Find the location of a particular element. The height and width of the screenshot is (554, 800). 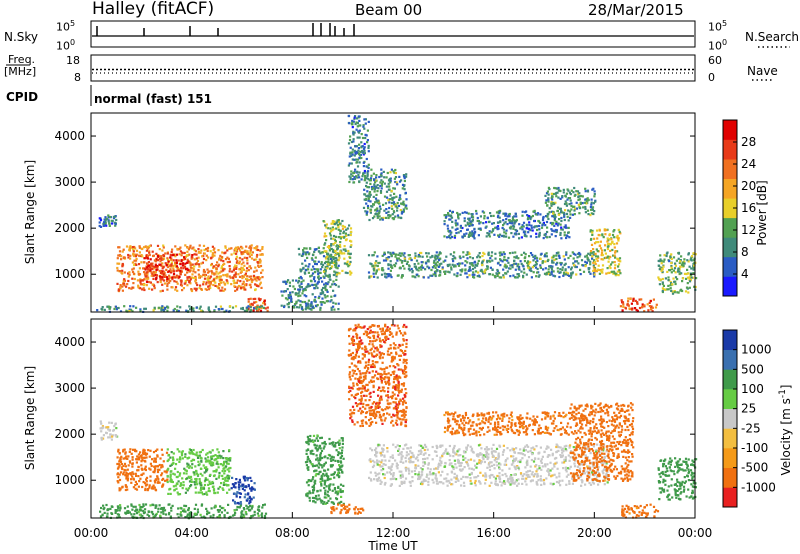

scatter-region is located at coordinates (167, 268).